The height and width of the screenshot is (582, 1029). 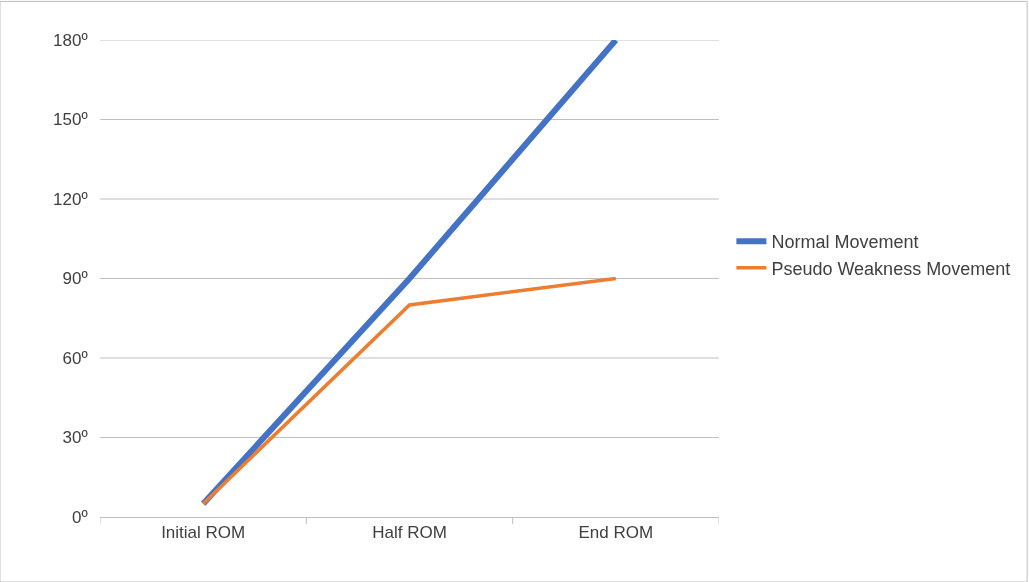 What do you see at coordinates (409, 533) in the screenshot?
I see `x-tick-label: Half ROM` at bounding box center [409, 533].